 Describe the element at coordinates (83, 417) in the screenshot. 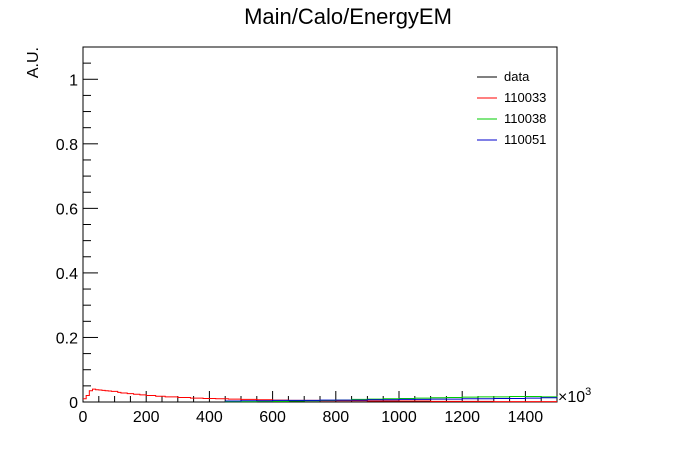

I see `x-tick-label: 0` at that location.